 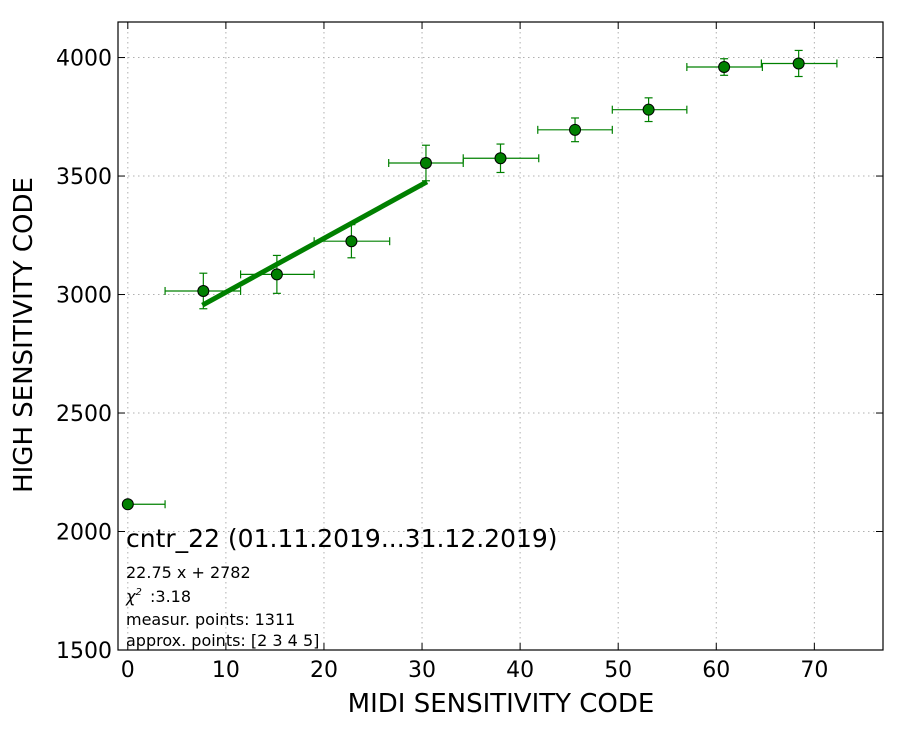 What do you see at coordinates (128, 670) in the screenshot?
I see `x-tick-label: 0` at bounding box center [128, 670].